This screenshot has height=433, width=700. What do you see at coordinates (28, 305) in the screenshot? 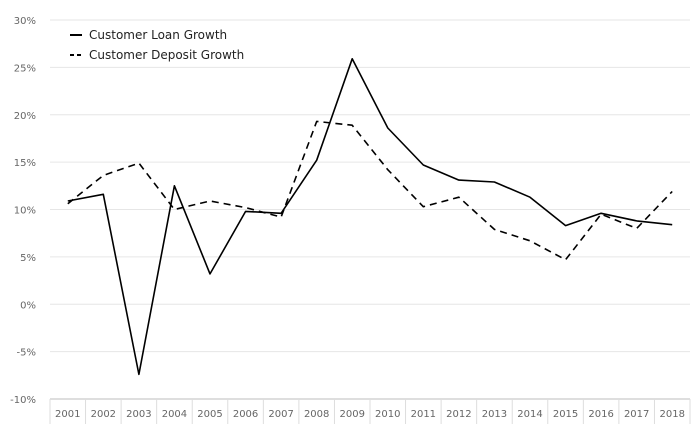
I see `y-tick-label: 0%` at bounding box center [28, 305].